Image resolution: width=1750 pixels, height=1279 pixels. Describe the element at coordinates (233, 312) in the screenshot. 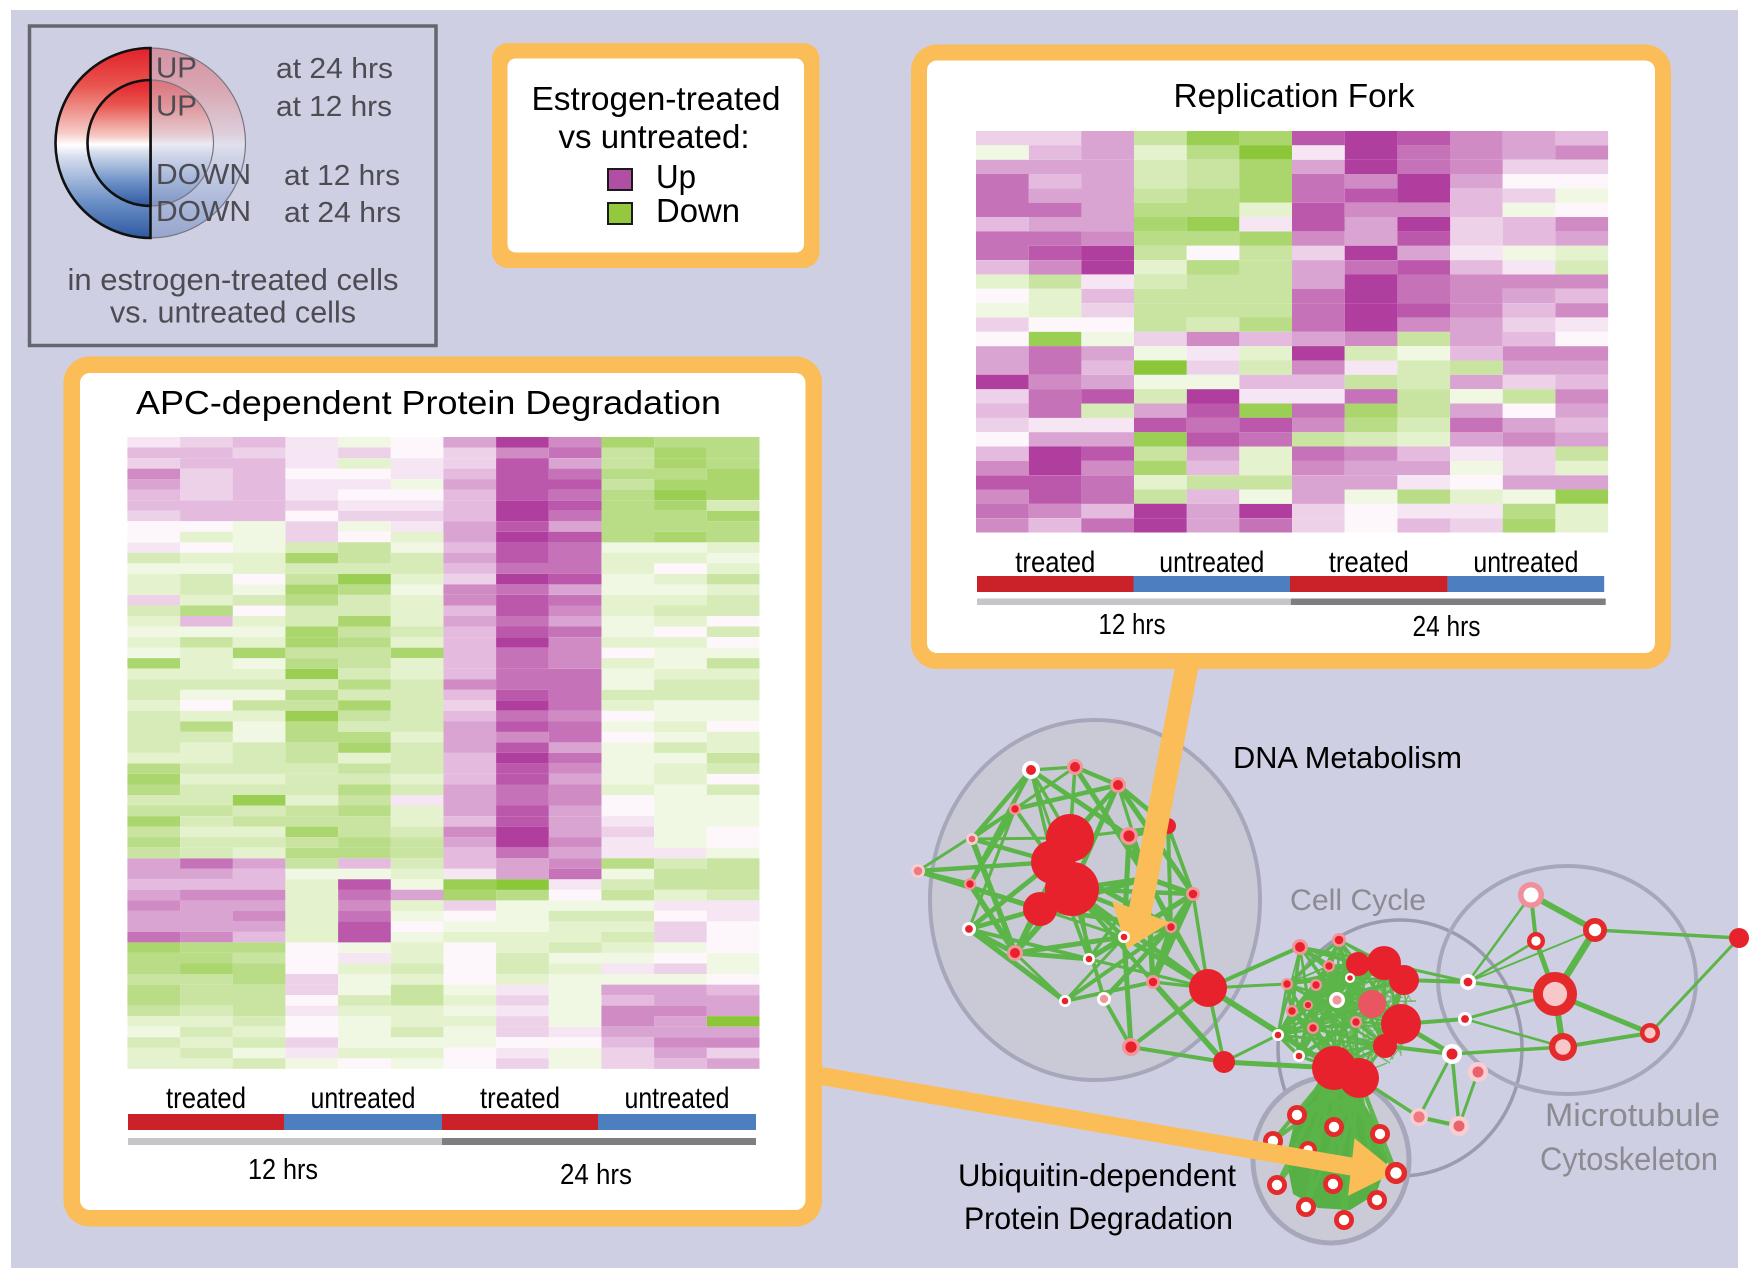

I see `svg-text: vs. untreated cells` at that location.